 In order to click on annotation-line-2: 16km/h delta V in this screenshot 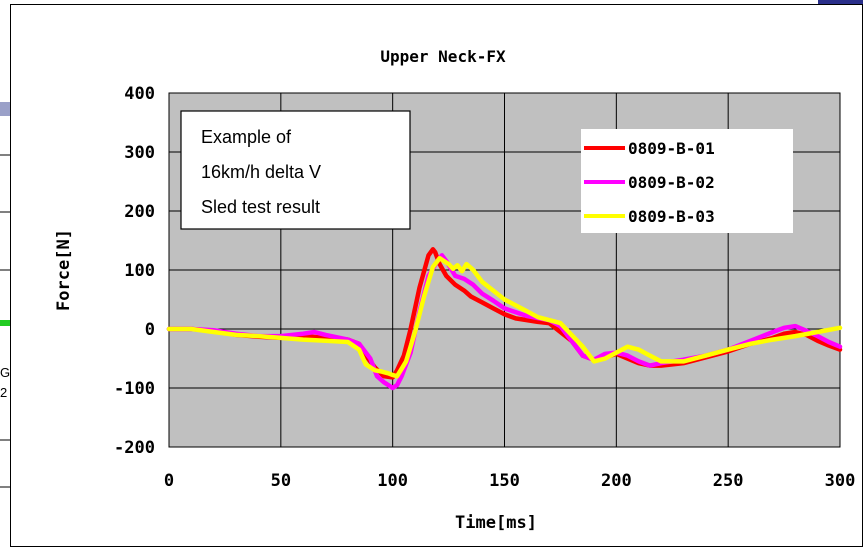, I will do `click(261, 172)`.